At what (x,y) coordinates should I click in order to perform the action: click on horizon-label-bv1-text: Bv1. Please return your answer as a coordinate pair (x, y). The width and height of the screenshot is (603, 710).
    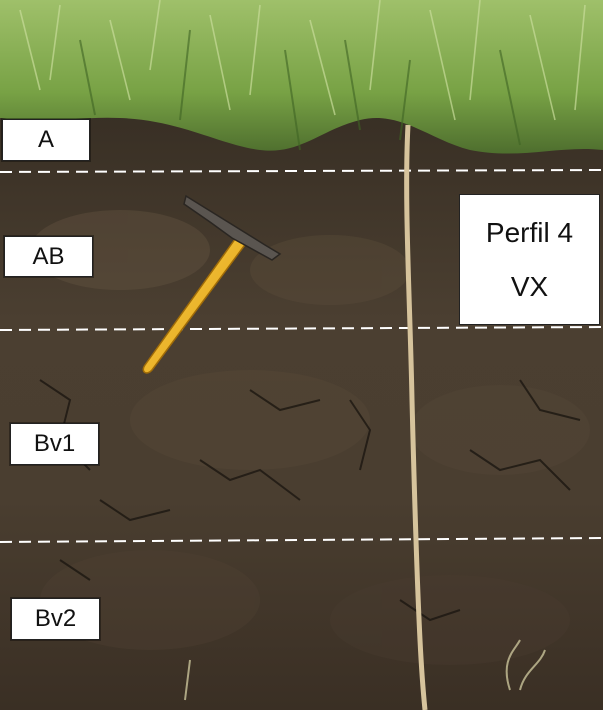
    Looking at the image, I should click on (54, 443).